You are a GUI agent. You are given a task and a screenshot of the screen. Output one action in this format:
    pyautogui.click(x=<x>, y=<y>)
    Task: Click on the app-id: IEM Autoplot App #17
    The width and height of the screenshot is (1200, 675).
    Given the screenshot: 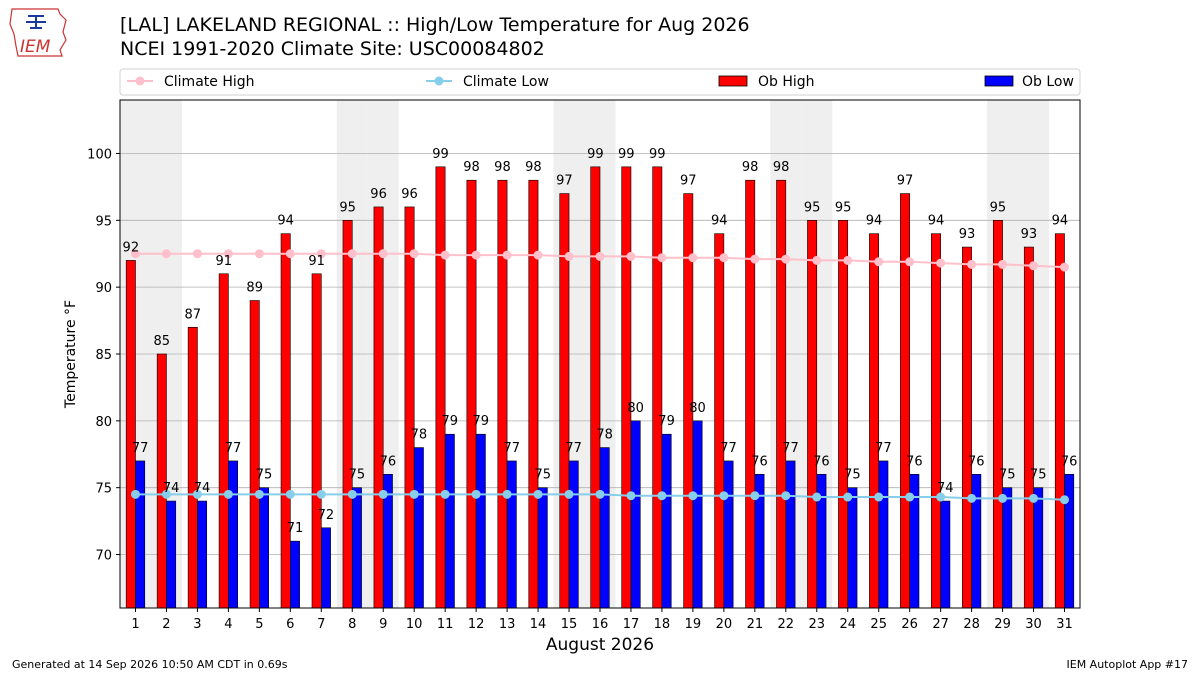 What is the action you would take?
    pyautogui.click(x=1128, y=664)
    